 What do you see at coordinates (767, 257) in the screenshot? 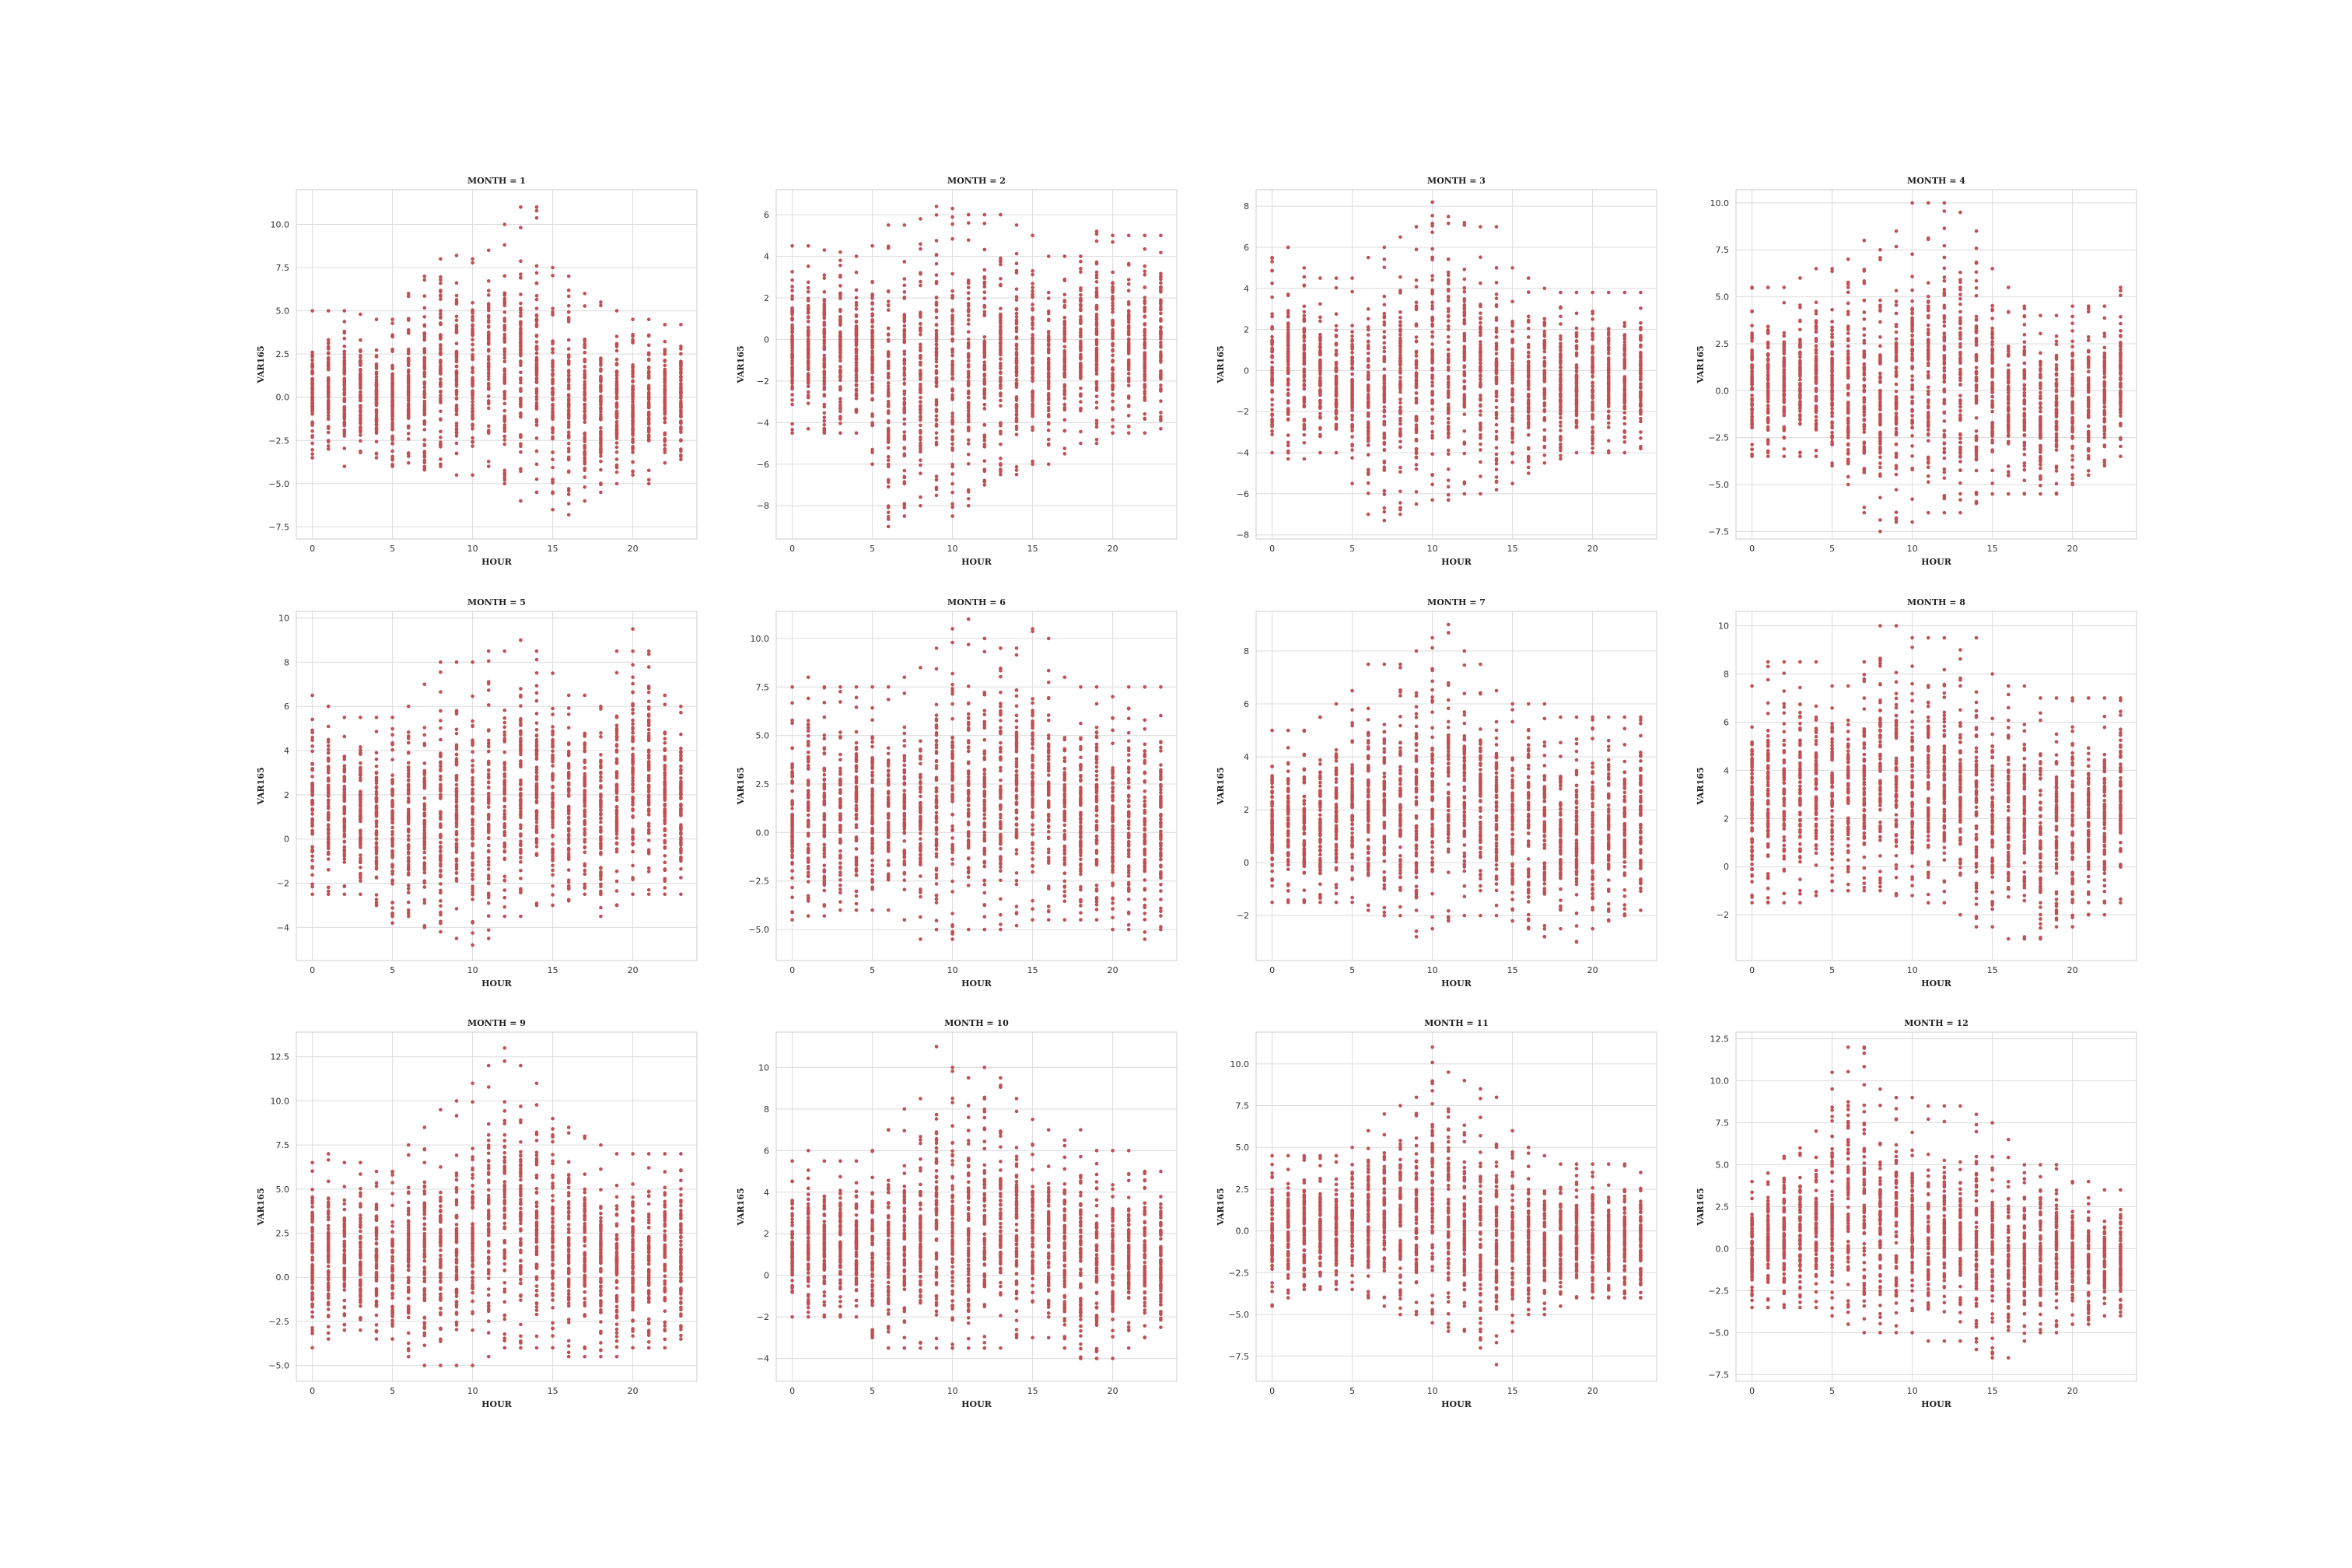
I see `y-tick-label: 4` at bounding box center [767, 257].